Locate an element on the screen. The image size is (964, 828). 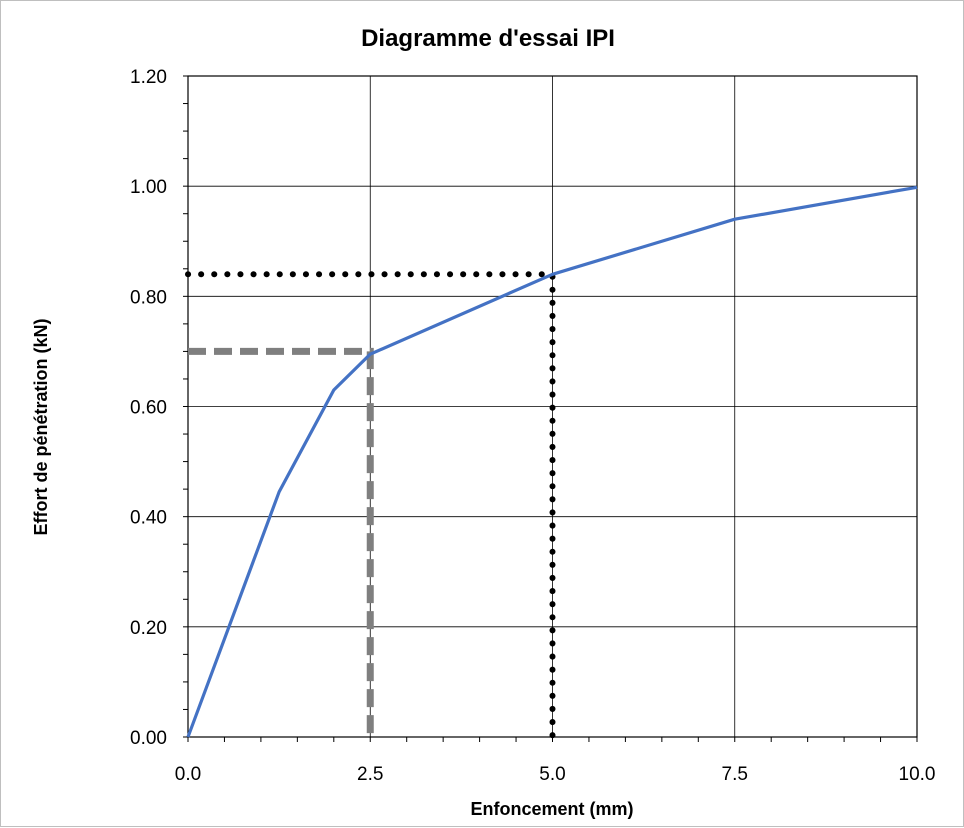
x-tick-label-1: 2.5 is located at coordinates (370, 774).